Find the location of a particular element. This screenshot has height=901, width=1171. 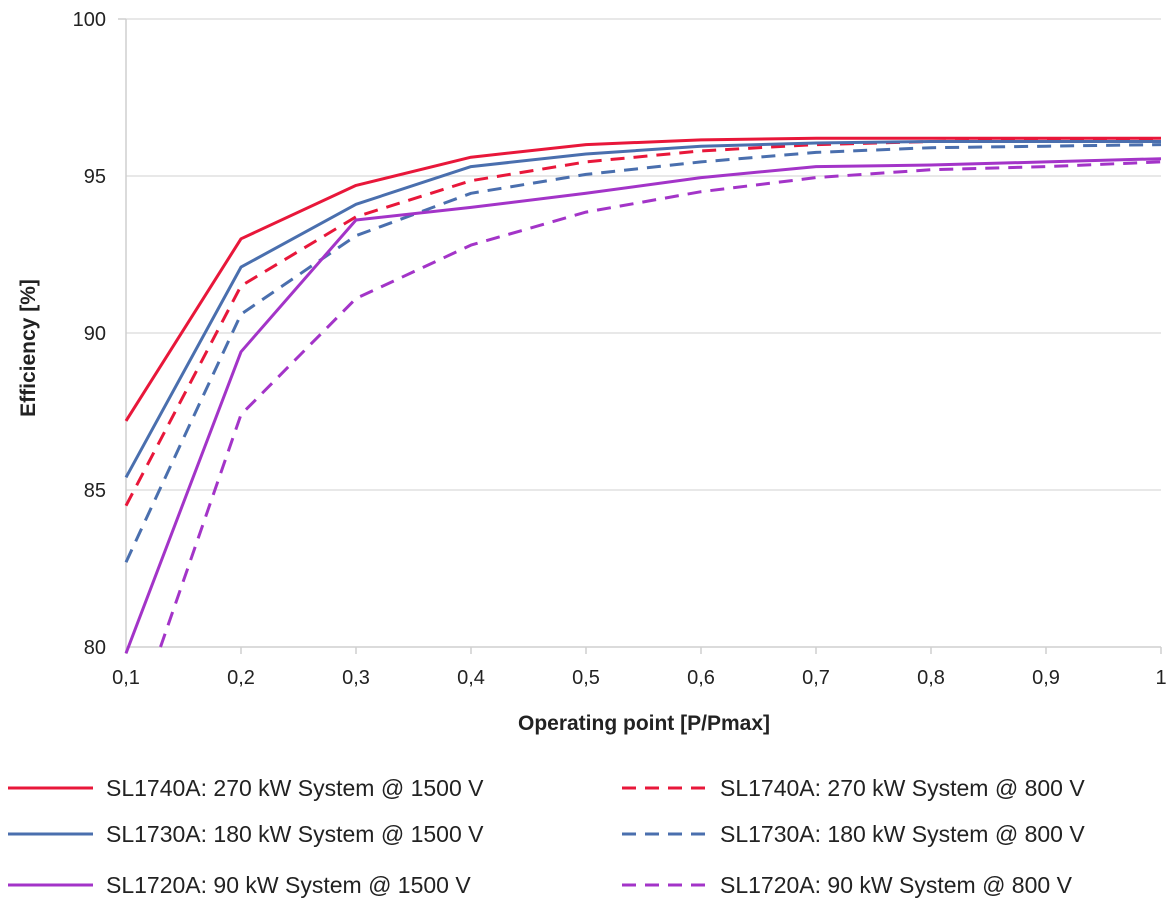

legend-label: SL1720A: 90 kW System @ 800 V is located at coordinates (896, 885).